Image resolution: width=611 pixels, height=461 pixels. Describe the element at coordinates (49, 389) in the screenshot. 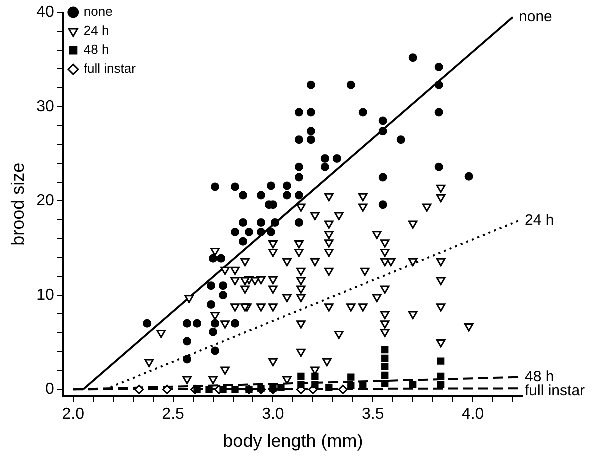

I see `y-tick-label: 0` at that location.